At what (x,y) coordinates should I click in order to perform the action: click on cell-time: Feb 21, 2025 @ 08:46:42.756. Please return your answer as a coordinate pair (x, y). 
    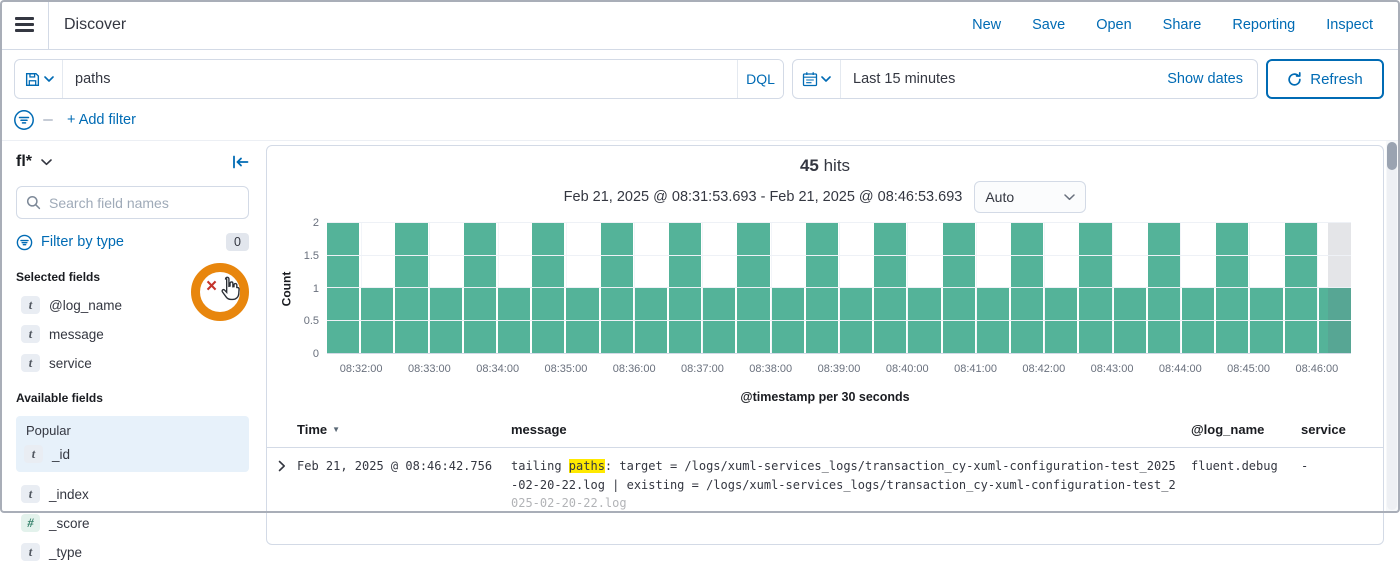
    Looking at the image, I should click on (395, 466).